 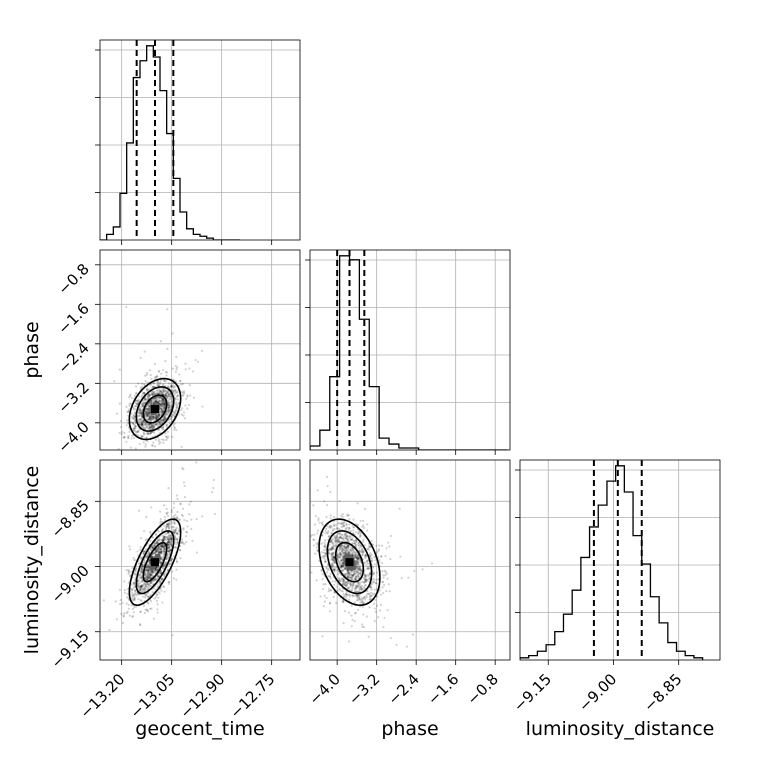 What do you see at coordinates (70, 518) in the screenshot?
I see `y-tick-label: −8.85` at bounding box center [70, 518].